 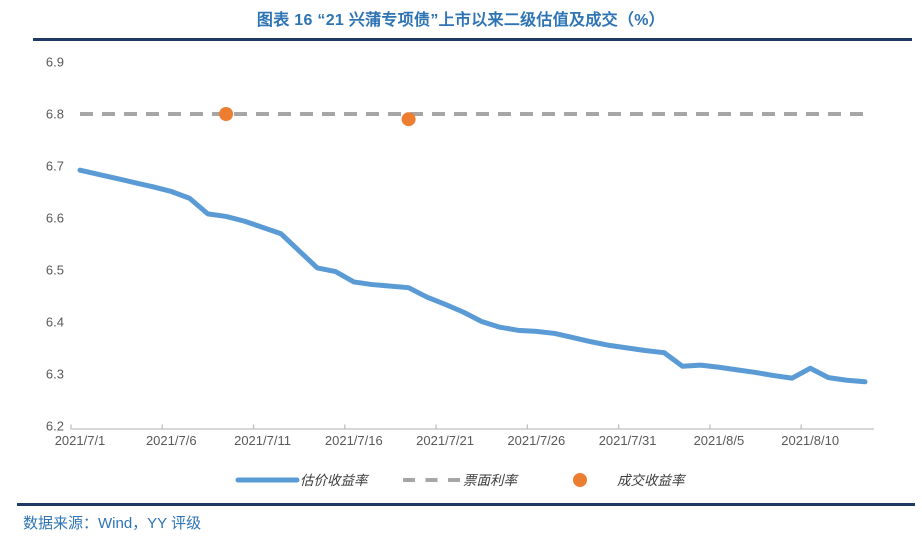 I want to click on y-tick-label: 6.6, so click(x=55, y=218).